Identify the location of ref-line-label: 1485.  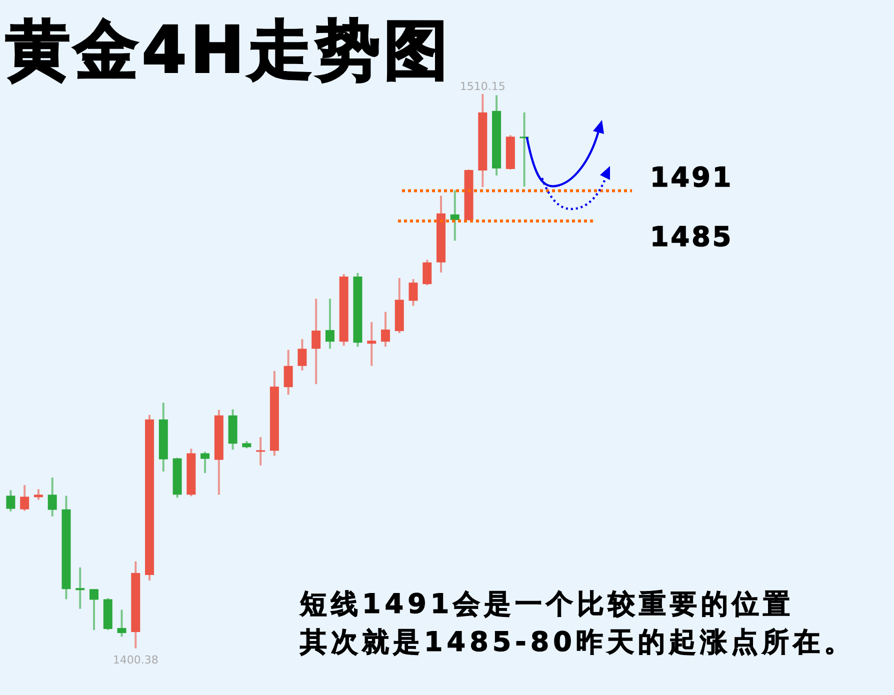
(692, 237).